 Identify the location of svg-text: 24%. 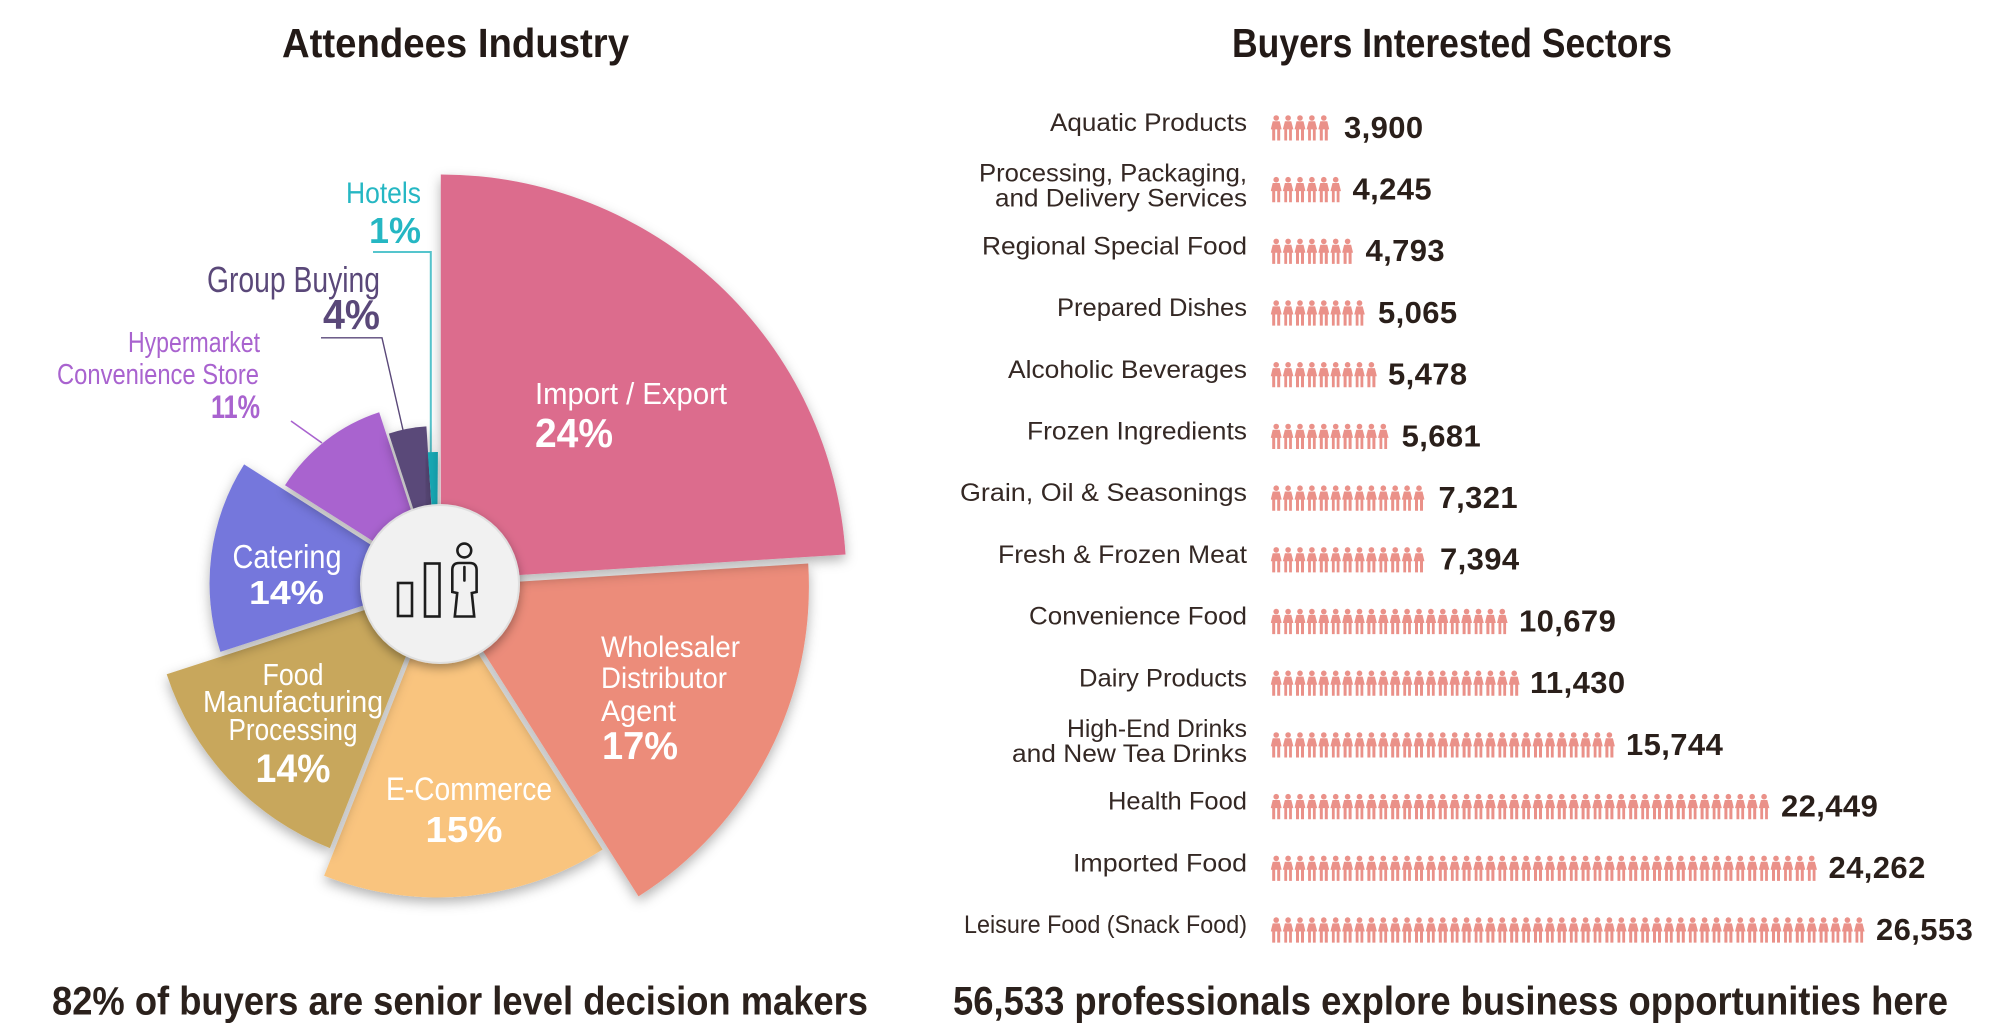
(574, 433).